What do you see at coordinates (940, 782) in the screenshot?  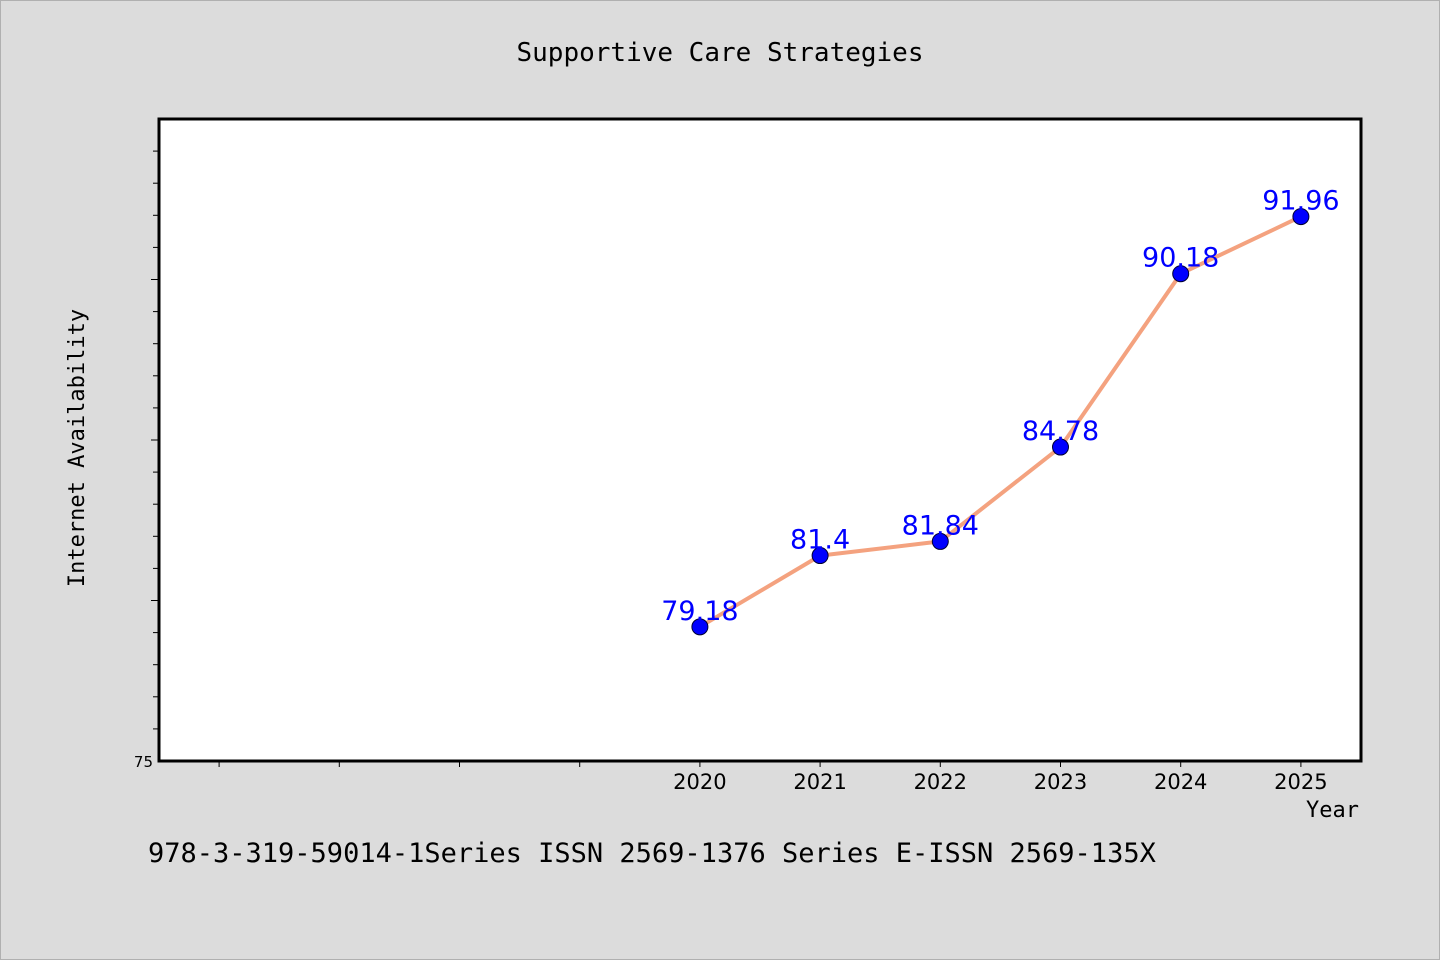 I see `x-tick-label: 2022` at bounding box center [940, 782].